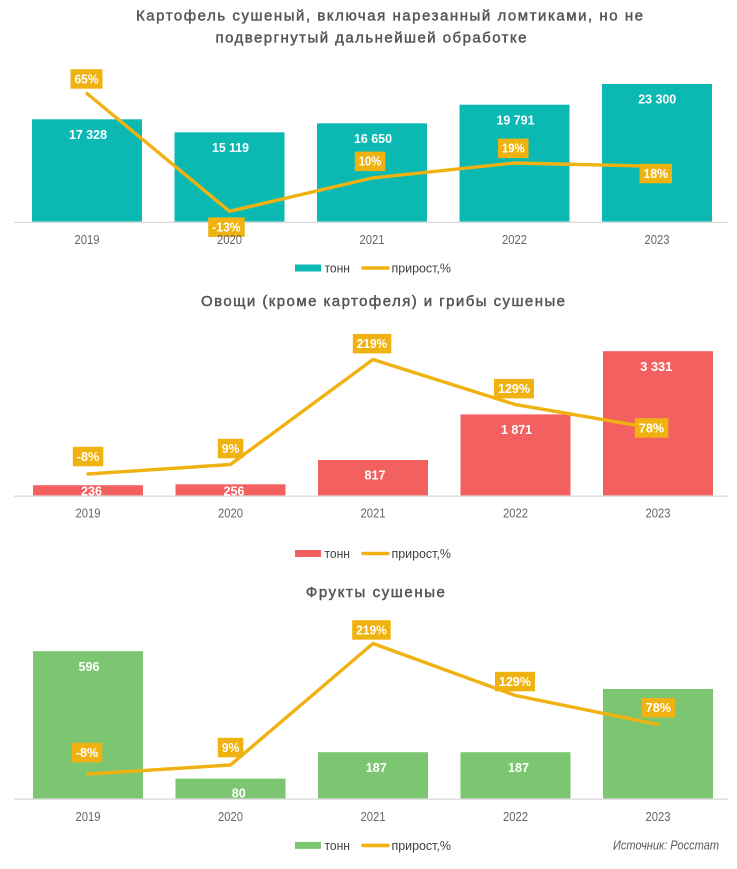 The width and height of the screenshot is (737, 869). What do you see at coordinates (516, 429) in the screenshot?
I see `svg-text: 1 871` at bounding box center [516, 429].